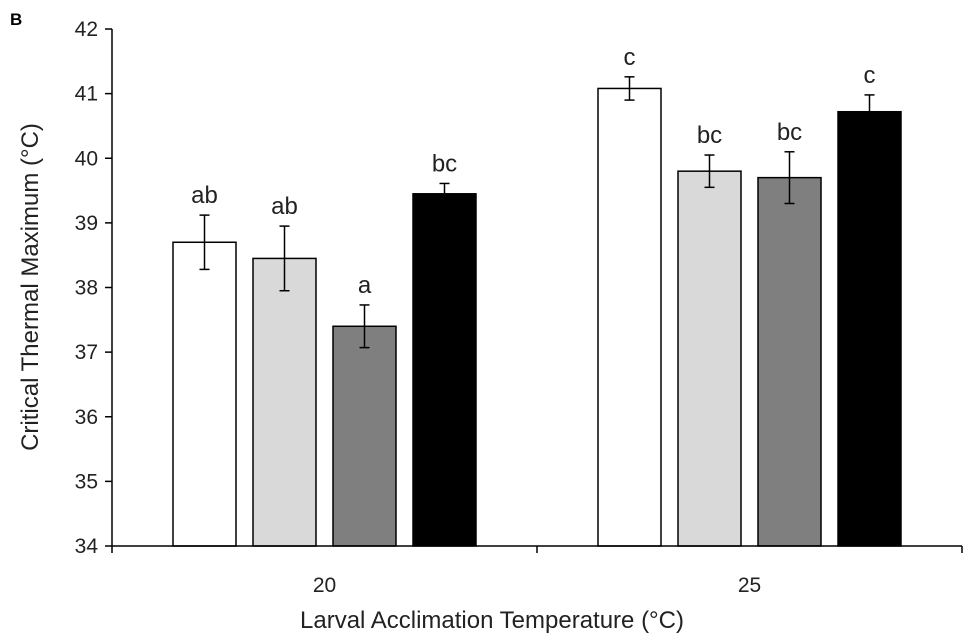 Image resolution: width=976 pixels, height=643 pixels. What do you see at coordinates (86, 158) in the screenshot?
I see `y-tick-label: 40` at bounding box center [86, 158].